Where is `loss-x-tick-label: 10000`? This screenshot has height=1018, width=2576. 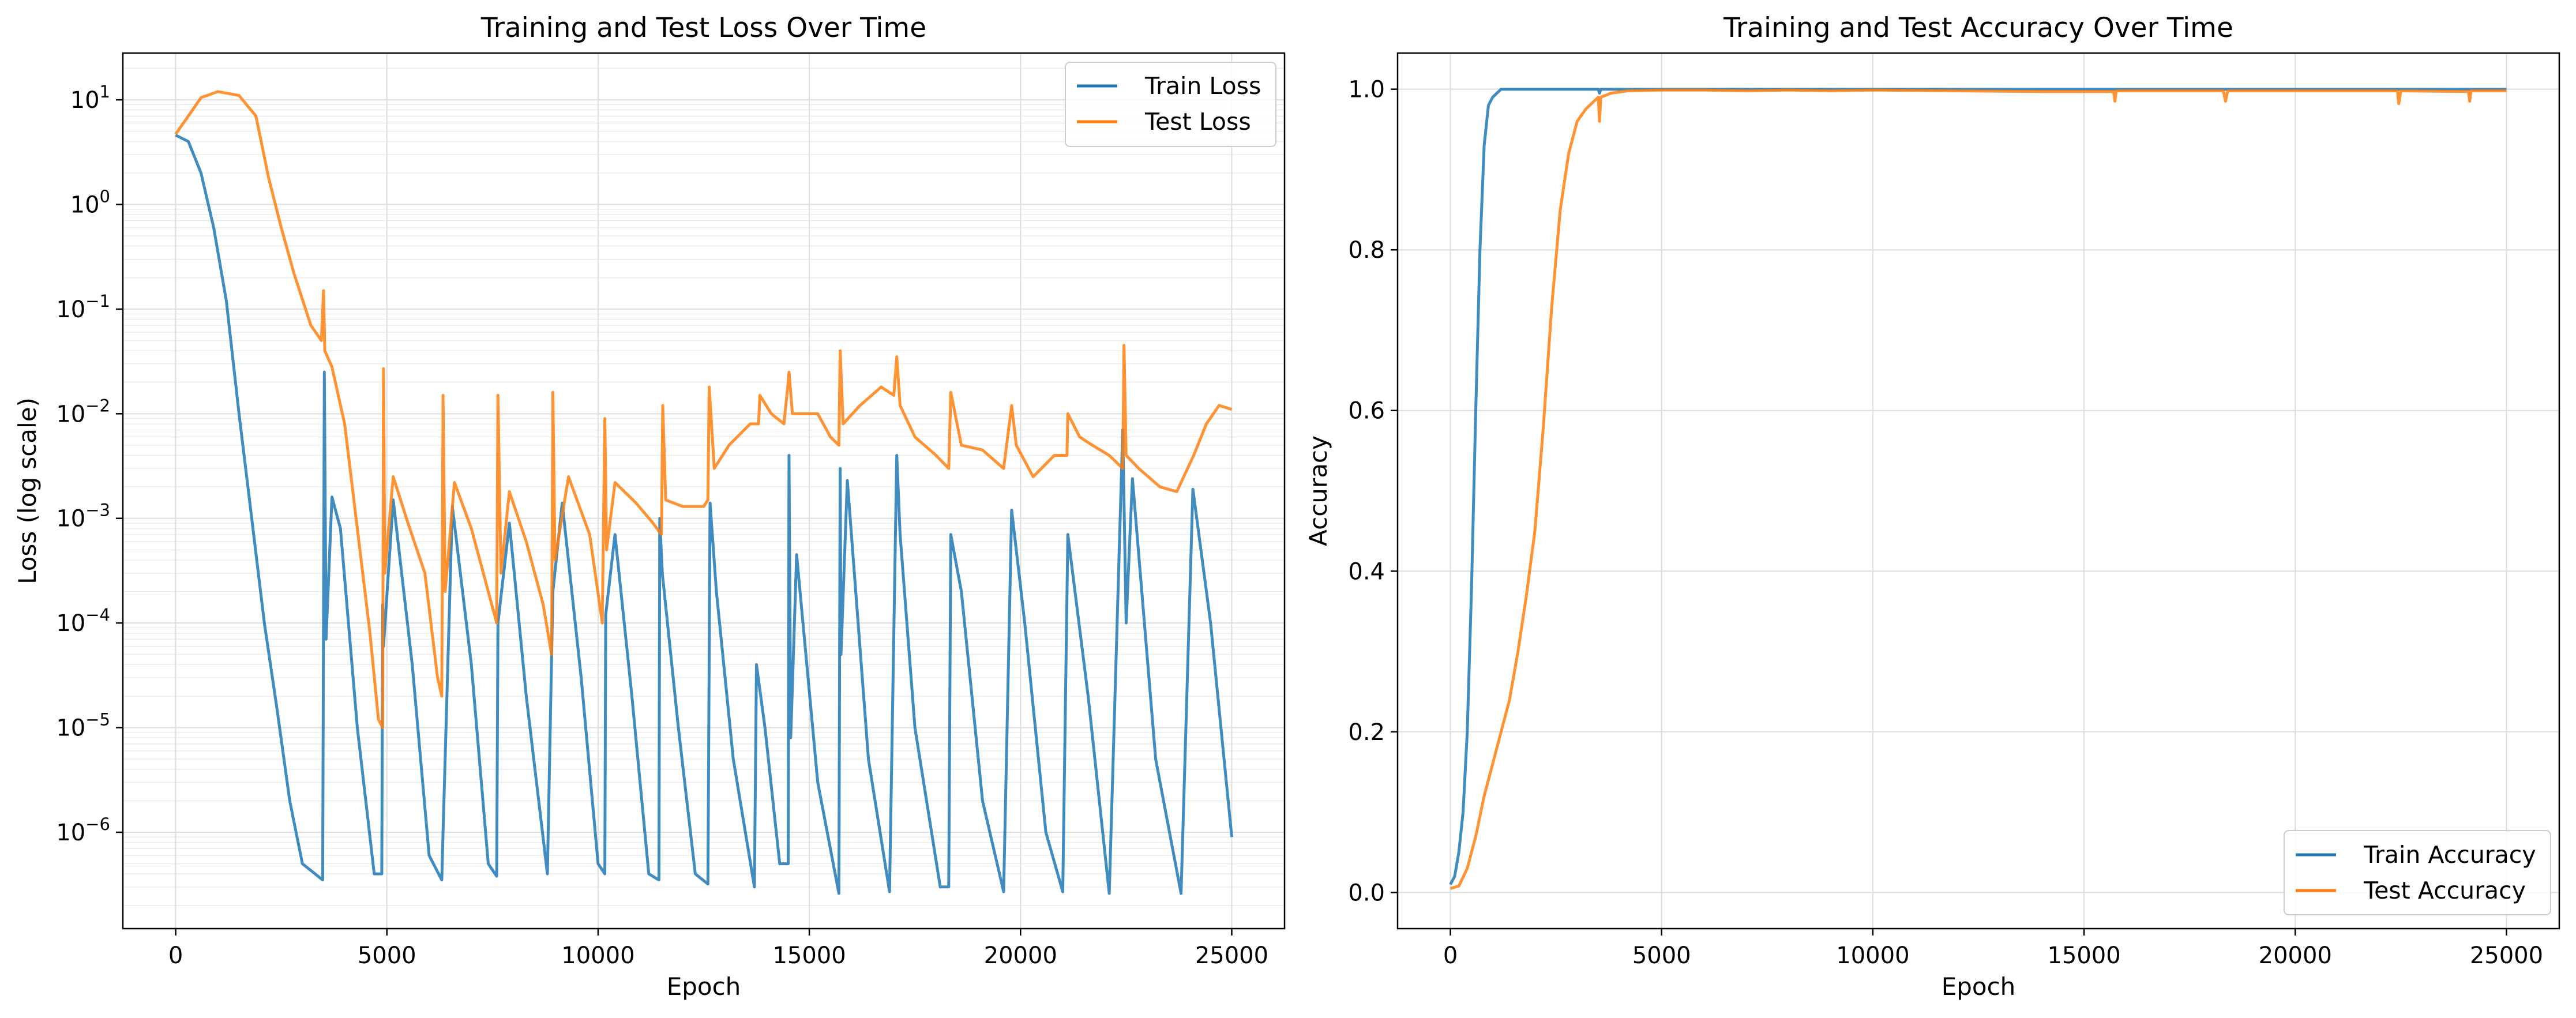 loss-x-tick-label: 10000 is located at coordinates (597, 955).